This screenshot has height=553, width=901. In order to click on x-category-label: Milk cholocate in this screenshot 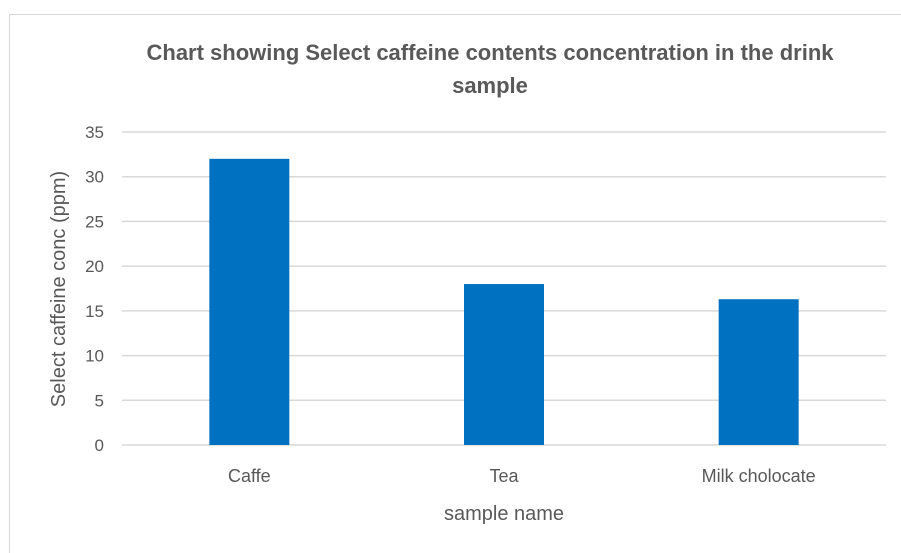, I will do `click(759, 476)`.